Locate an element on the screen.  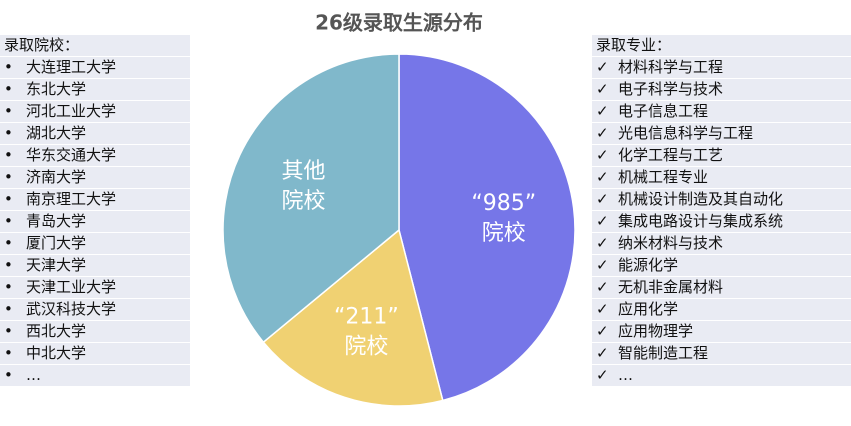
list-title: 录取院校： is located at coordinates (95, 46).